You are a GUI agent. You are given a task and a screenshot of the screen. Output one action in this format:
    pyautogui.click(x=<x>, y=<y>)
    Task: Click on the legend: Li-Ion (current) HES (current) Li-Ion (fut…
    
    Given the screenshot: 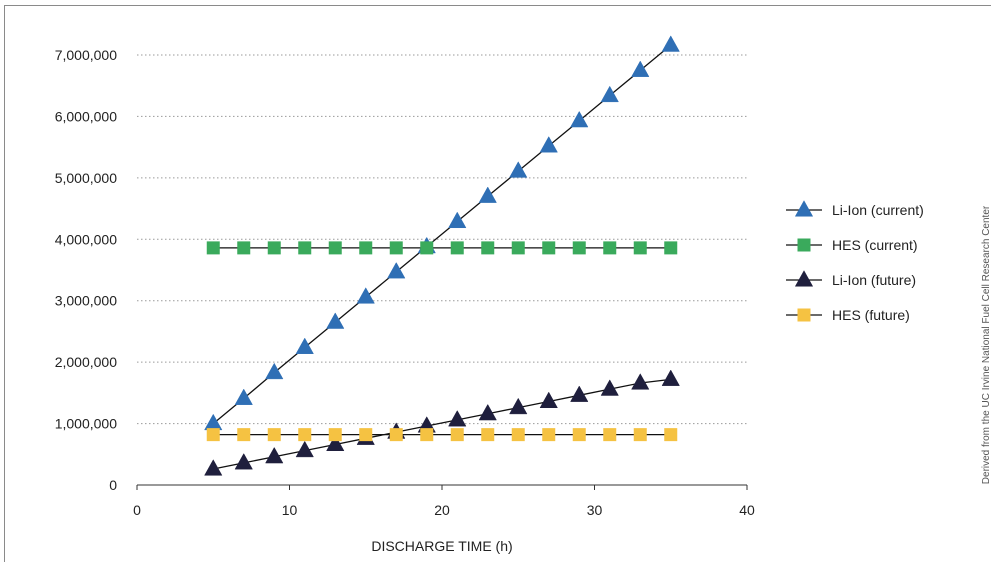 What is the action you would take?
    pyautogui.click(x=855, y=261)
    